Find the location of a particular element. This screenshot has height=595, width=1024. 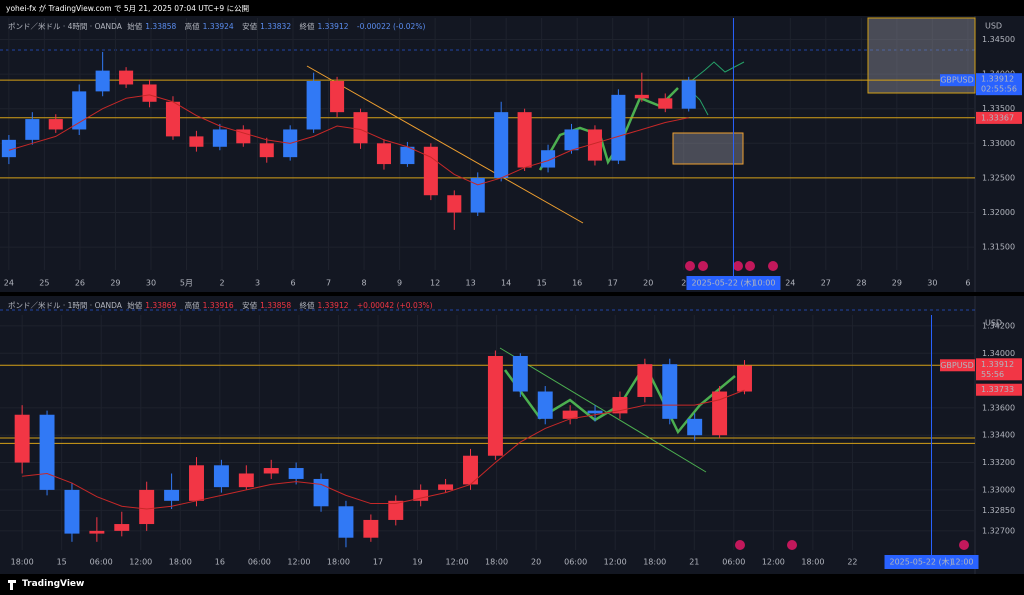

cursor-date-box is located at coordinates (733, 283).